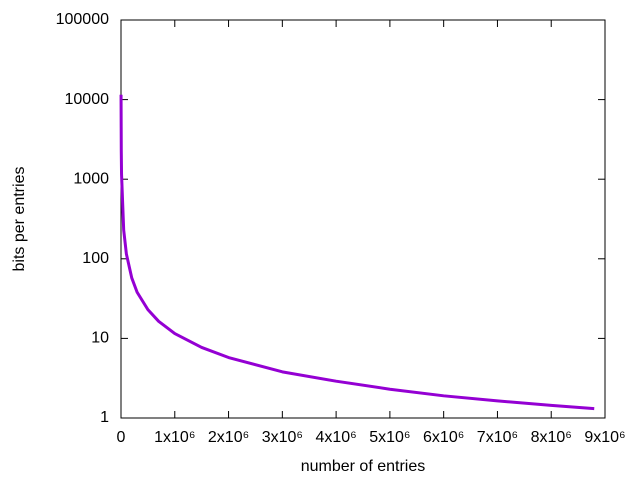 The width and height of the screenshot is (640, 480). I want to click on x-tick-label: 8x10⁶, so click(551, 437).